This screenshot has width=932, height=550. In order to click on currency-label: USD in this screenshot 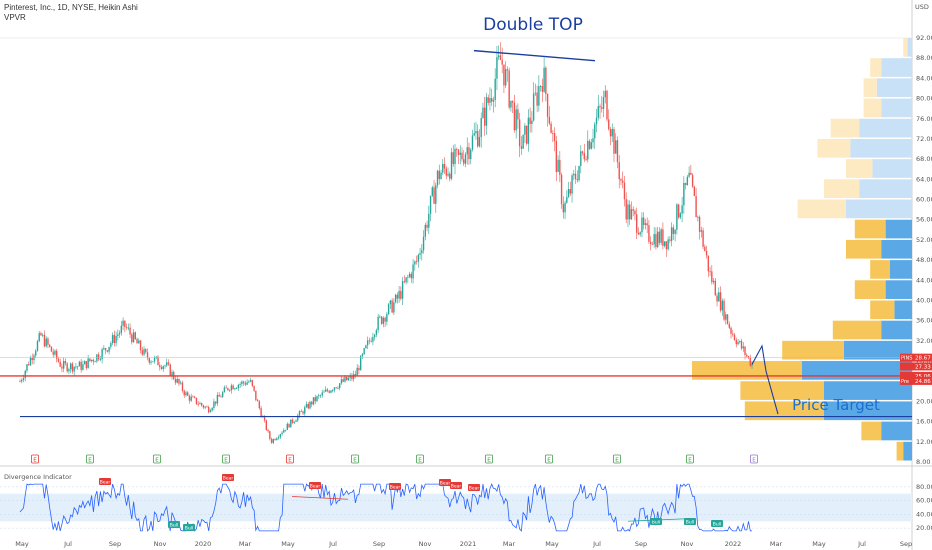, I will do `click(922, 7)`.